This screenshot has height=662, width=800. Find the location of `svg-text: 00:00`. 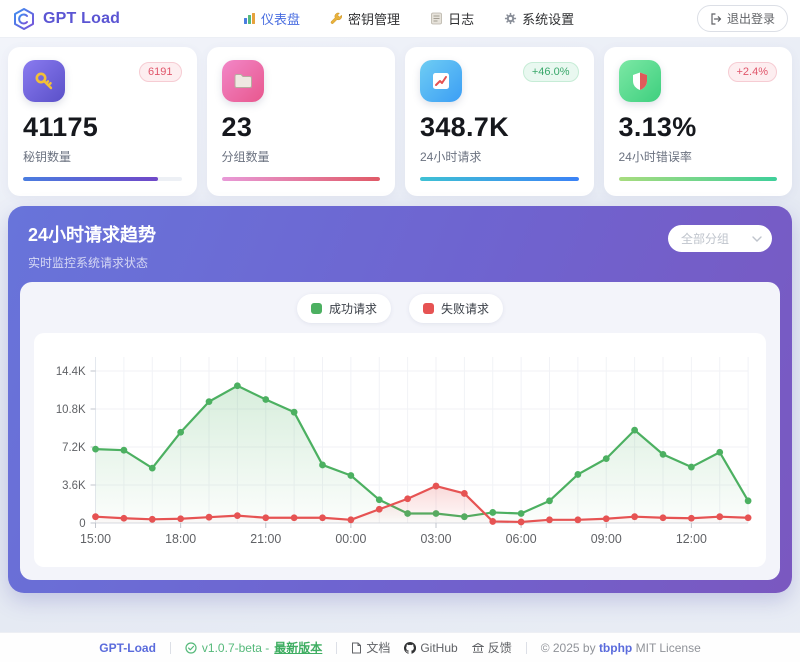

svg-text: 00:00 is located at coordinates (350, 539).